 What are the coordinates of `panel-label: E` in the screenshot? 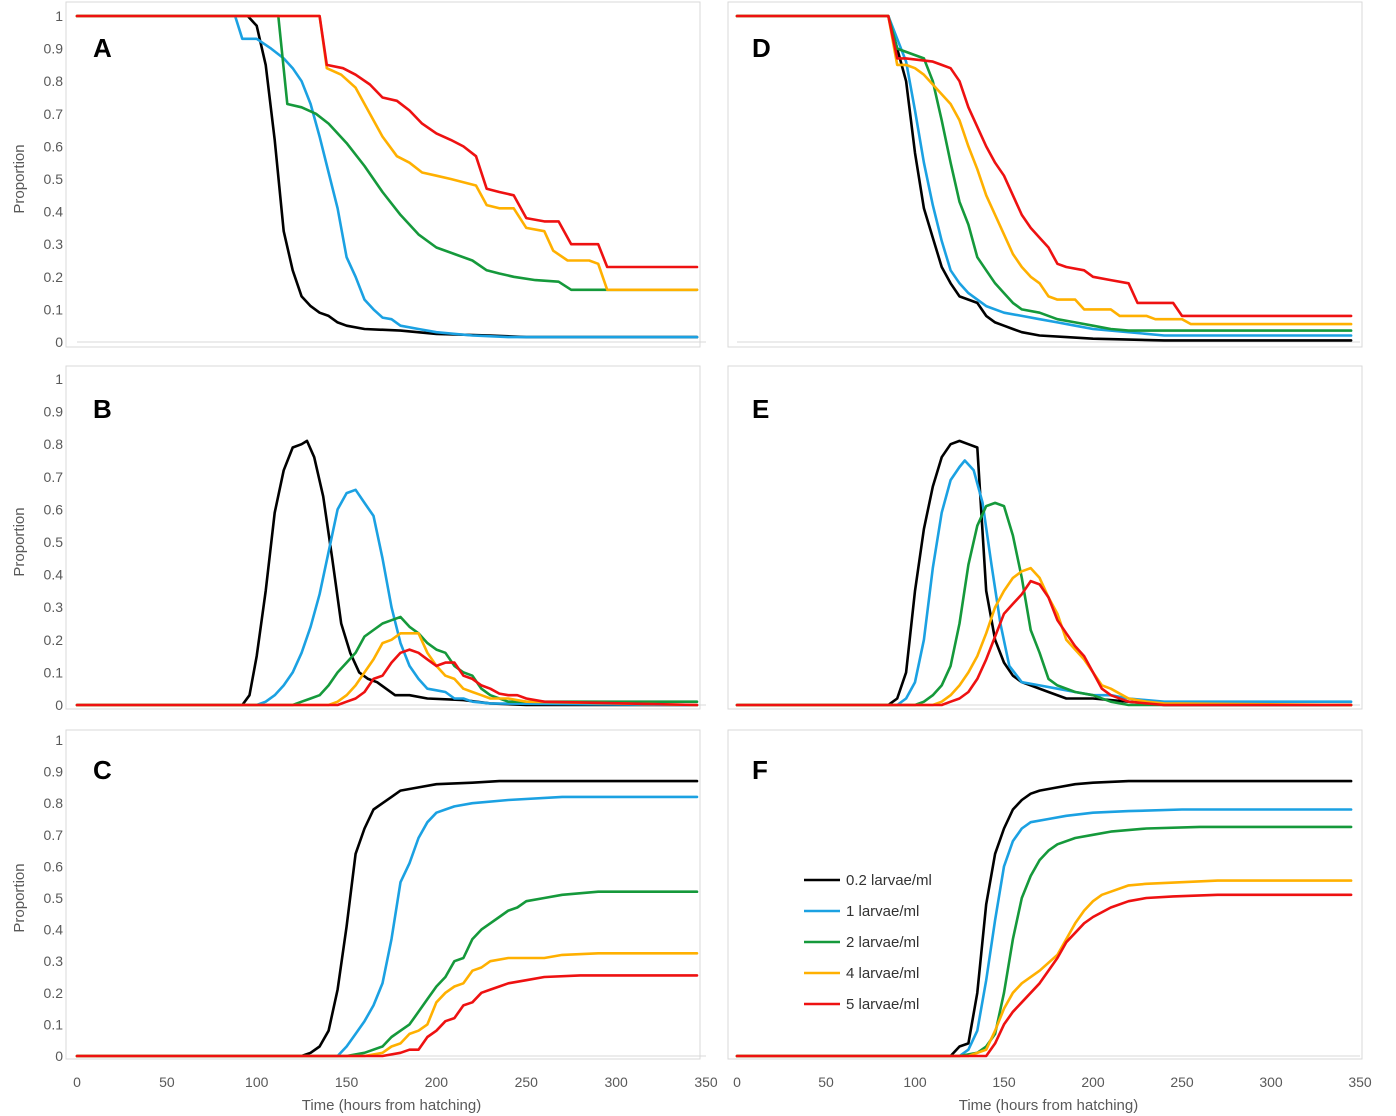 It's located at (760, 409).